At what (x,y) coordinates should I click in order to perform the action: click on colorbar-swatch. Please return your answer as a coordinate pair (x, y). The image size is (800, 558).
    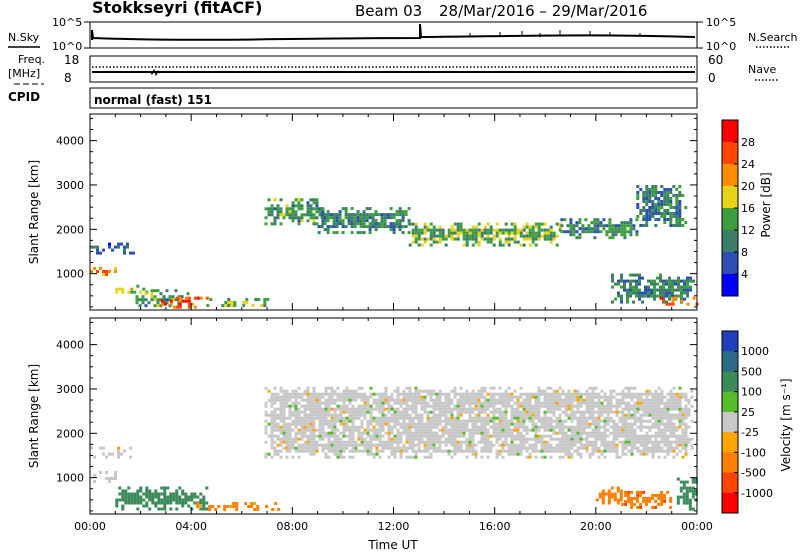
    Looking at the image, I should click on (730, 153).